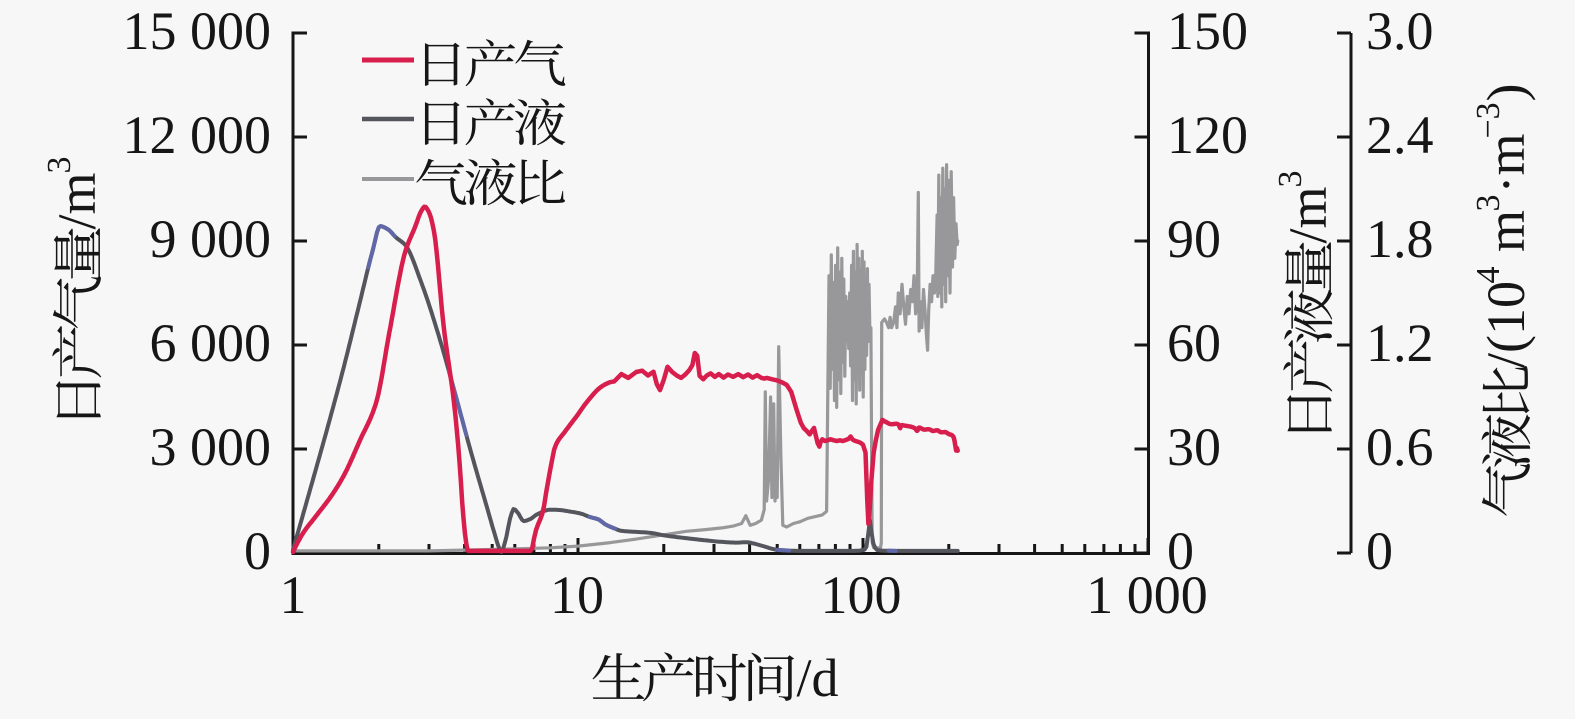  Describe the element at coordinates (211, 239) in the screenshot. I see `svg-text: 9 000` at that location.